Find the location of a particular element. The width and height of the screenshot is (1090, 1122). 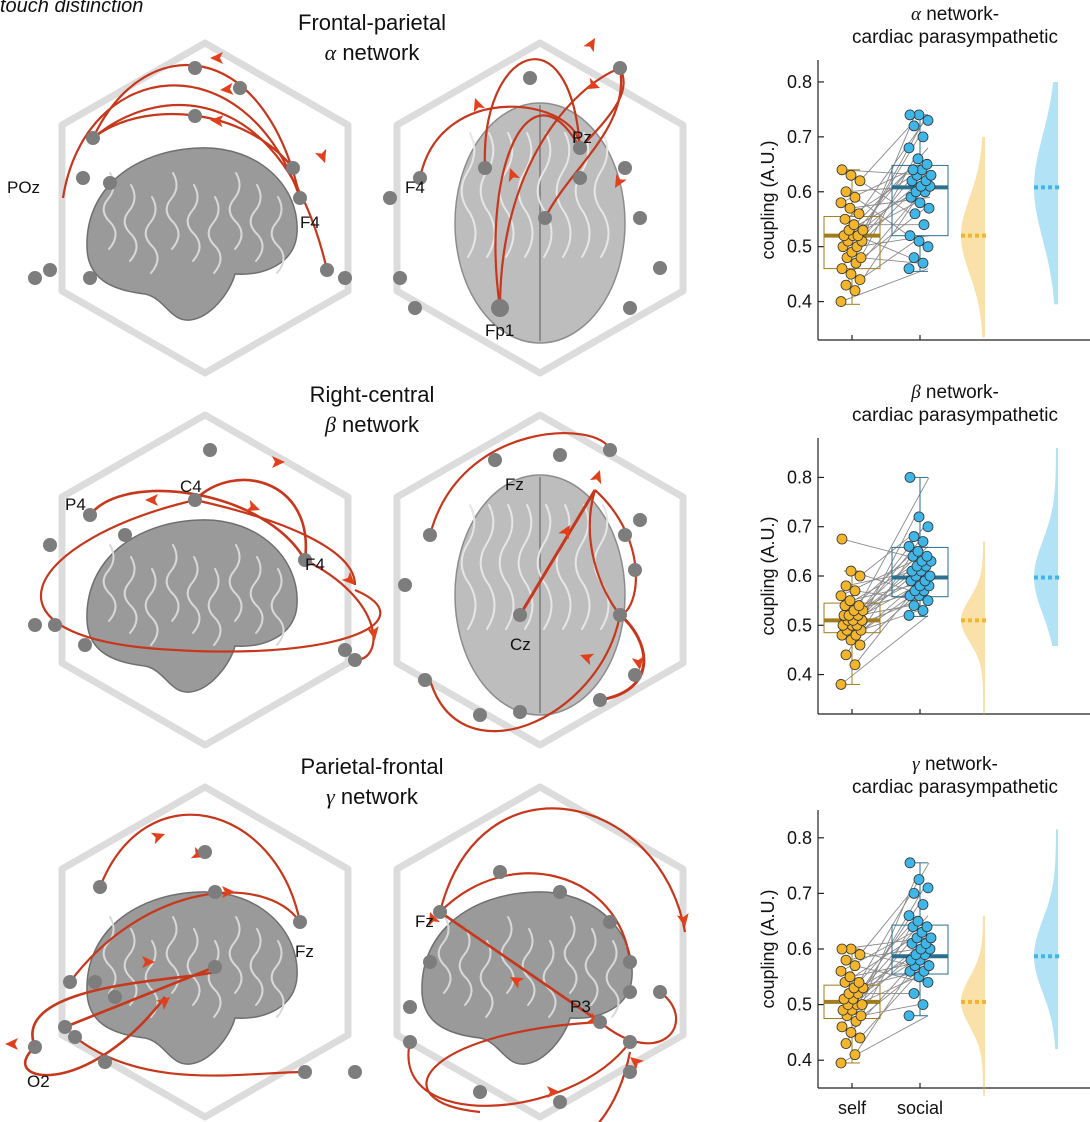

left-network-arcs: P4 C4 F4 is located at coordinates (205, 555).